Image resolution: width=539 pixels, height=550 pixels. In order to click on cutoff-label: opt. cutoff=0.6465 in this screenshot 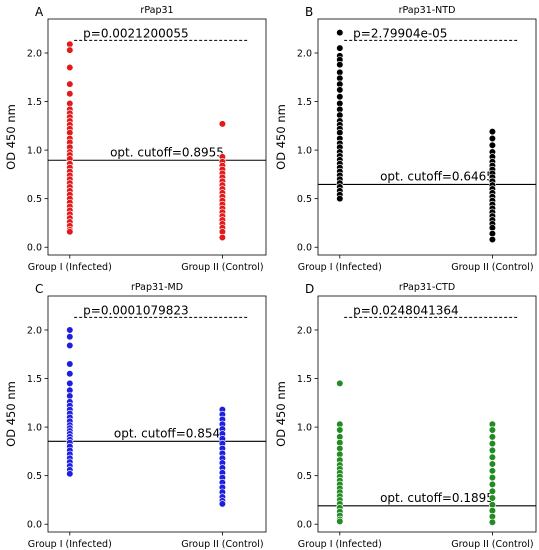, I will do `click(437, 176)`.